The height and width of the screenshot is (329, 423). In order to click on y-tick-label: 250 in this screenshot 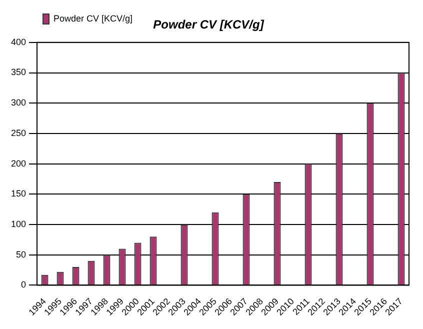, I will do `click(18, 133)`.